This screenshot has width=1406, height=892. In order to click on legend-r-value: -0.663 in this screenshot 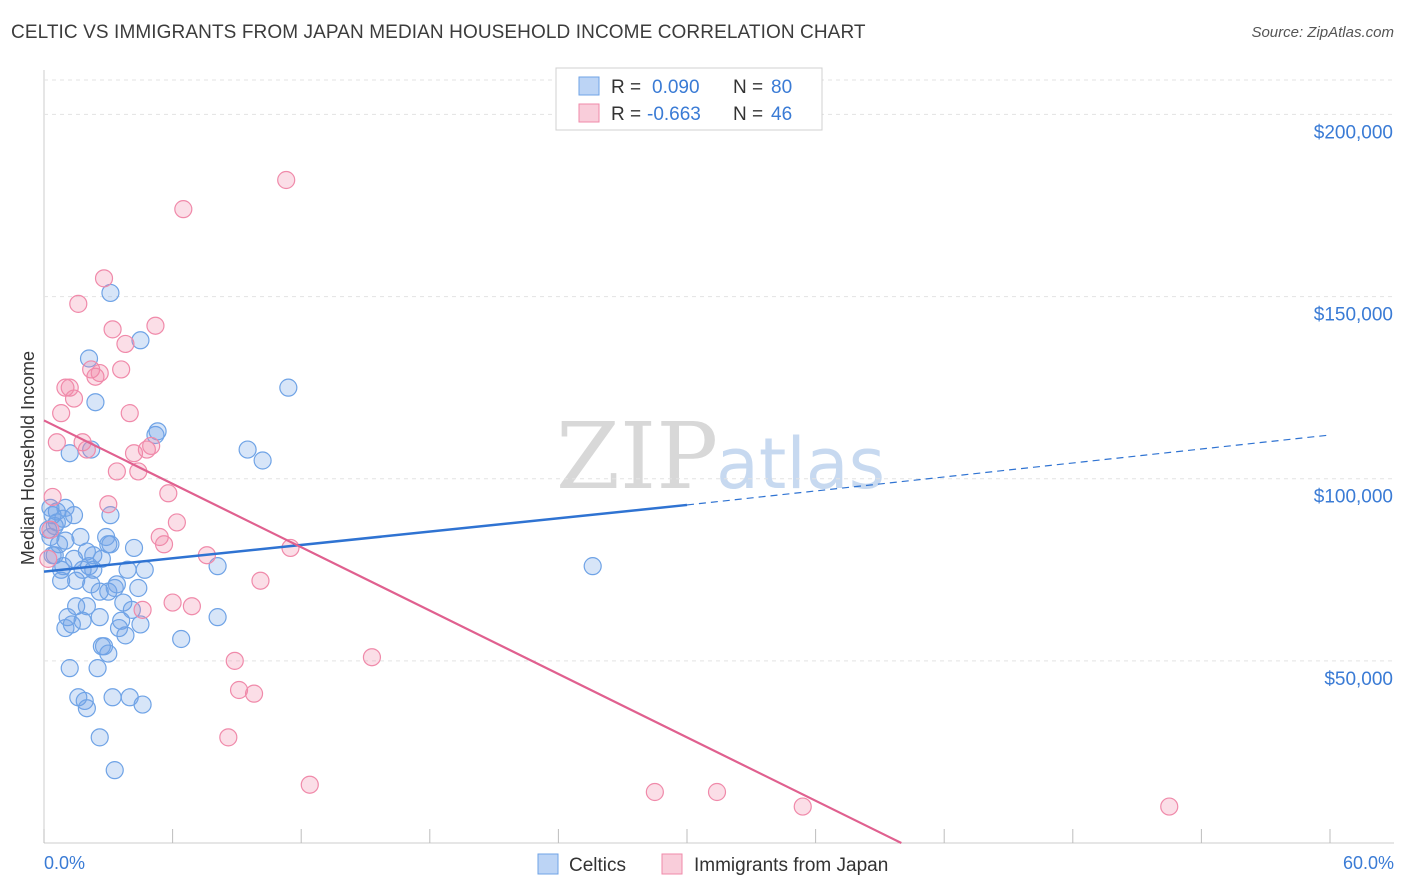, I will do `click(674, 114)`.